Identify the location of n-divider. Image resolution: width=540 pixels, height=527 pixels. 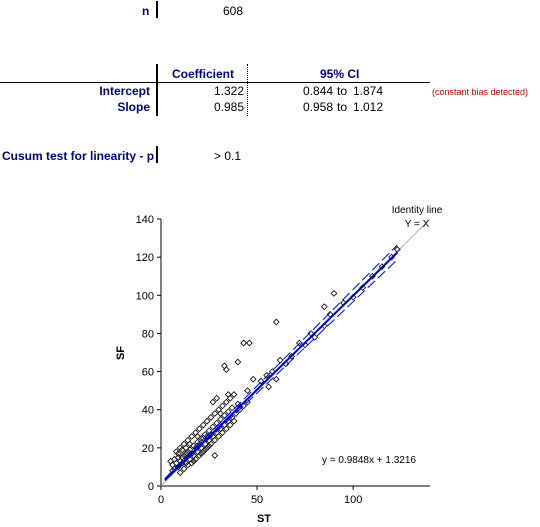
(157, 9).